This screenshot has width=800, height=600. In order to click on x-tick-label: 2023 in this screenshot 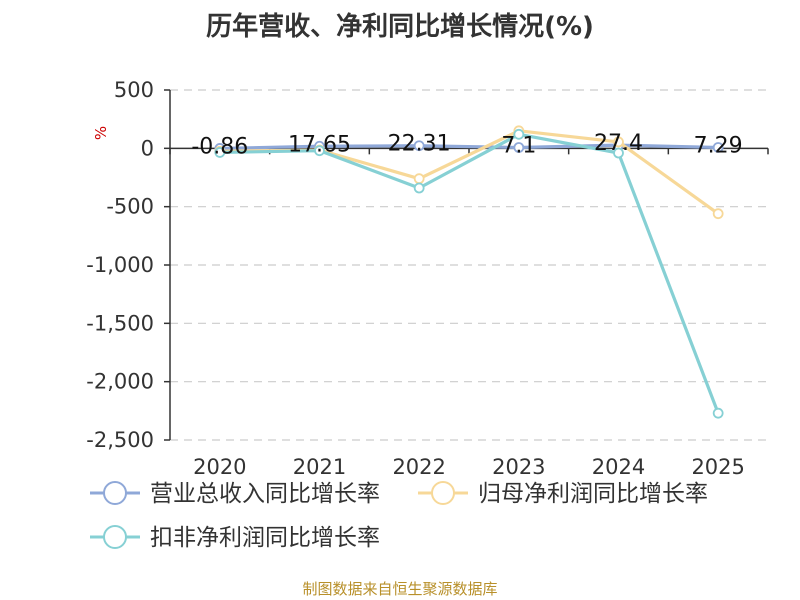, I will do `click(518, 467)`.